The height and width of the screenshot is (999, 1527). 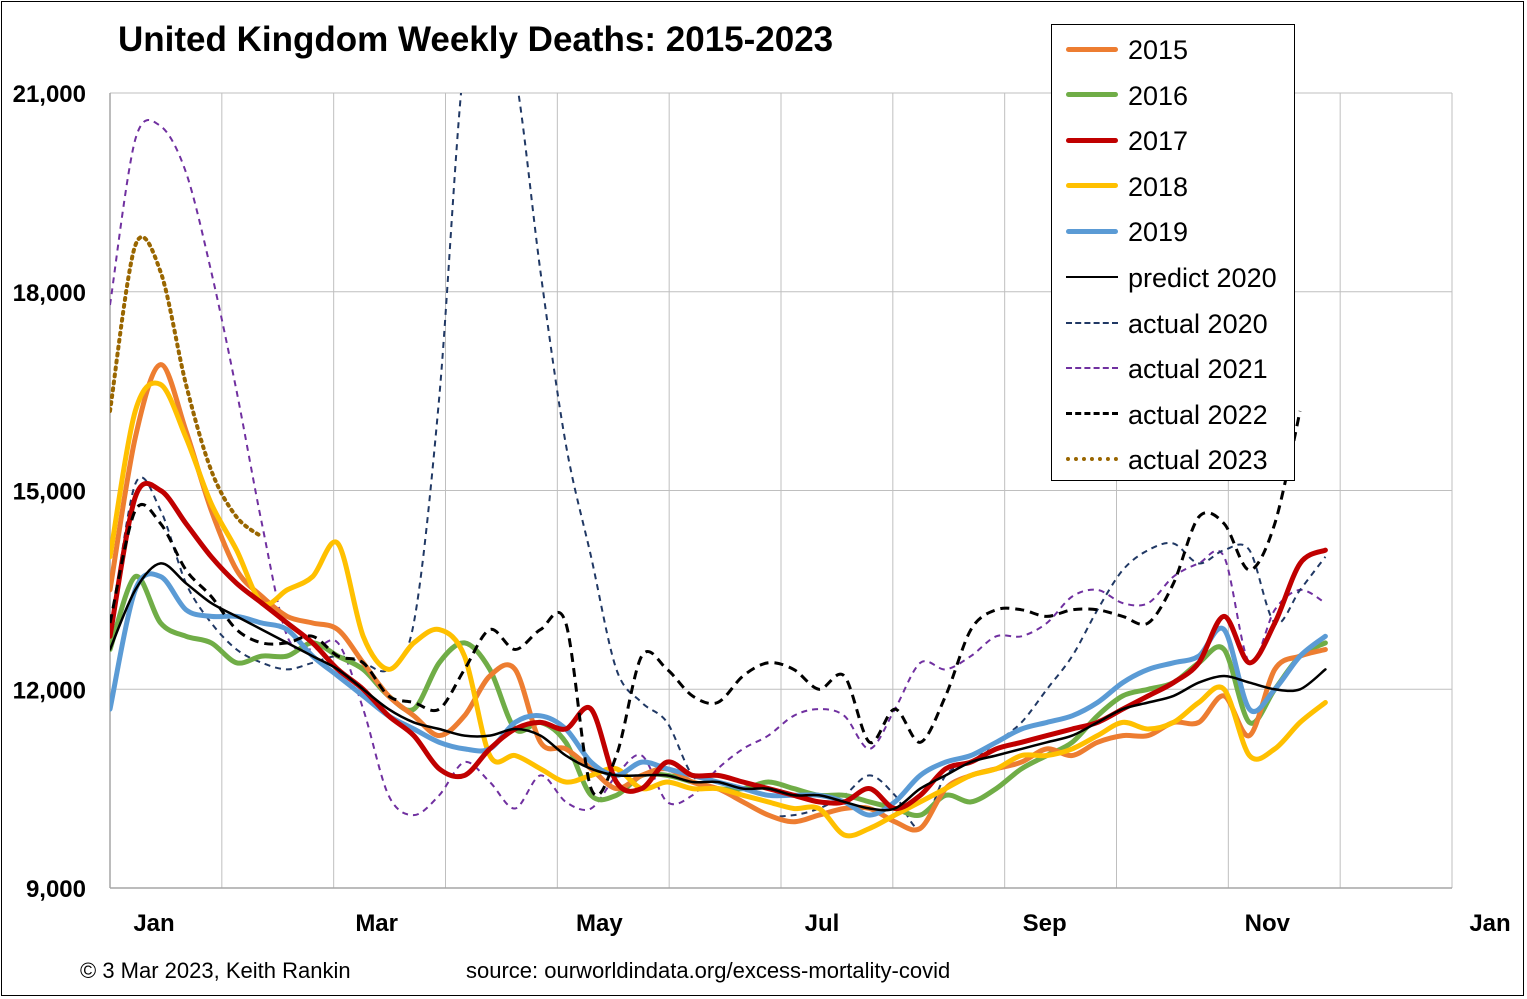 I want to click on series-line-actual-2023, so click(x=187, y=387).